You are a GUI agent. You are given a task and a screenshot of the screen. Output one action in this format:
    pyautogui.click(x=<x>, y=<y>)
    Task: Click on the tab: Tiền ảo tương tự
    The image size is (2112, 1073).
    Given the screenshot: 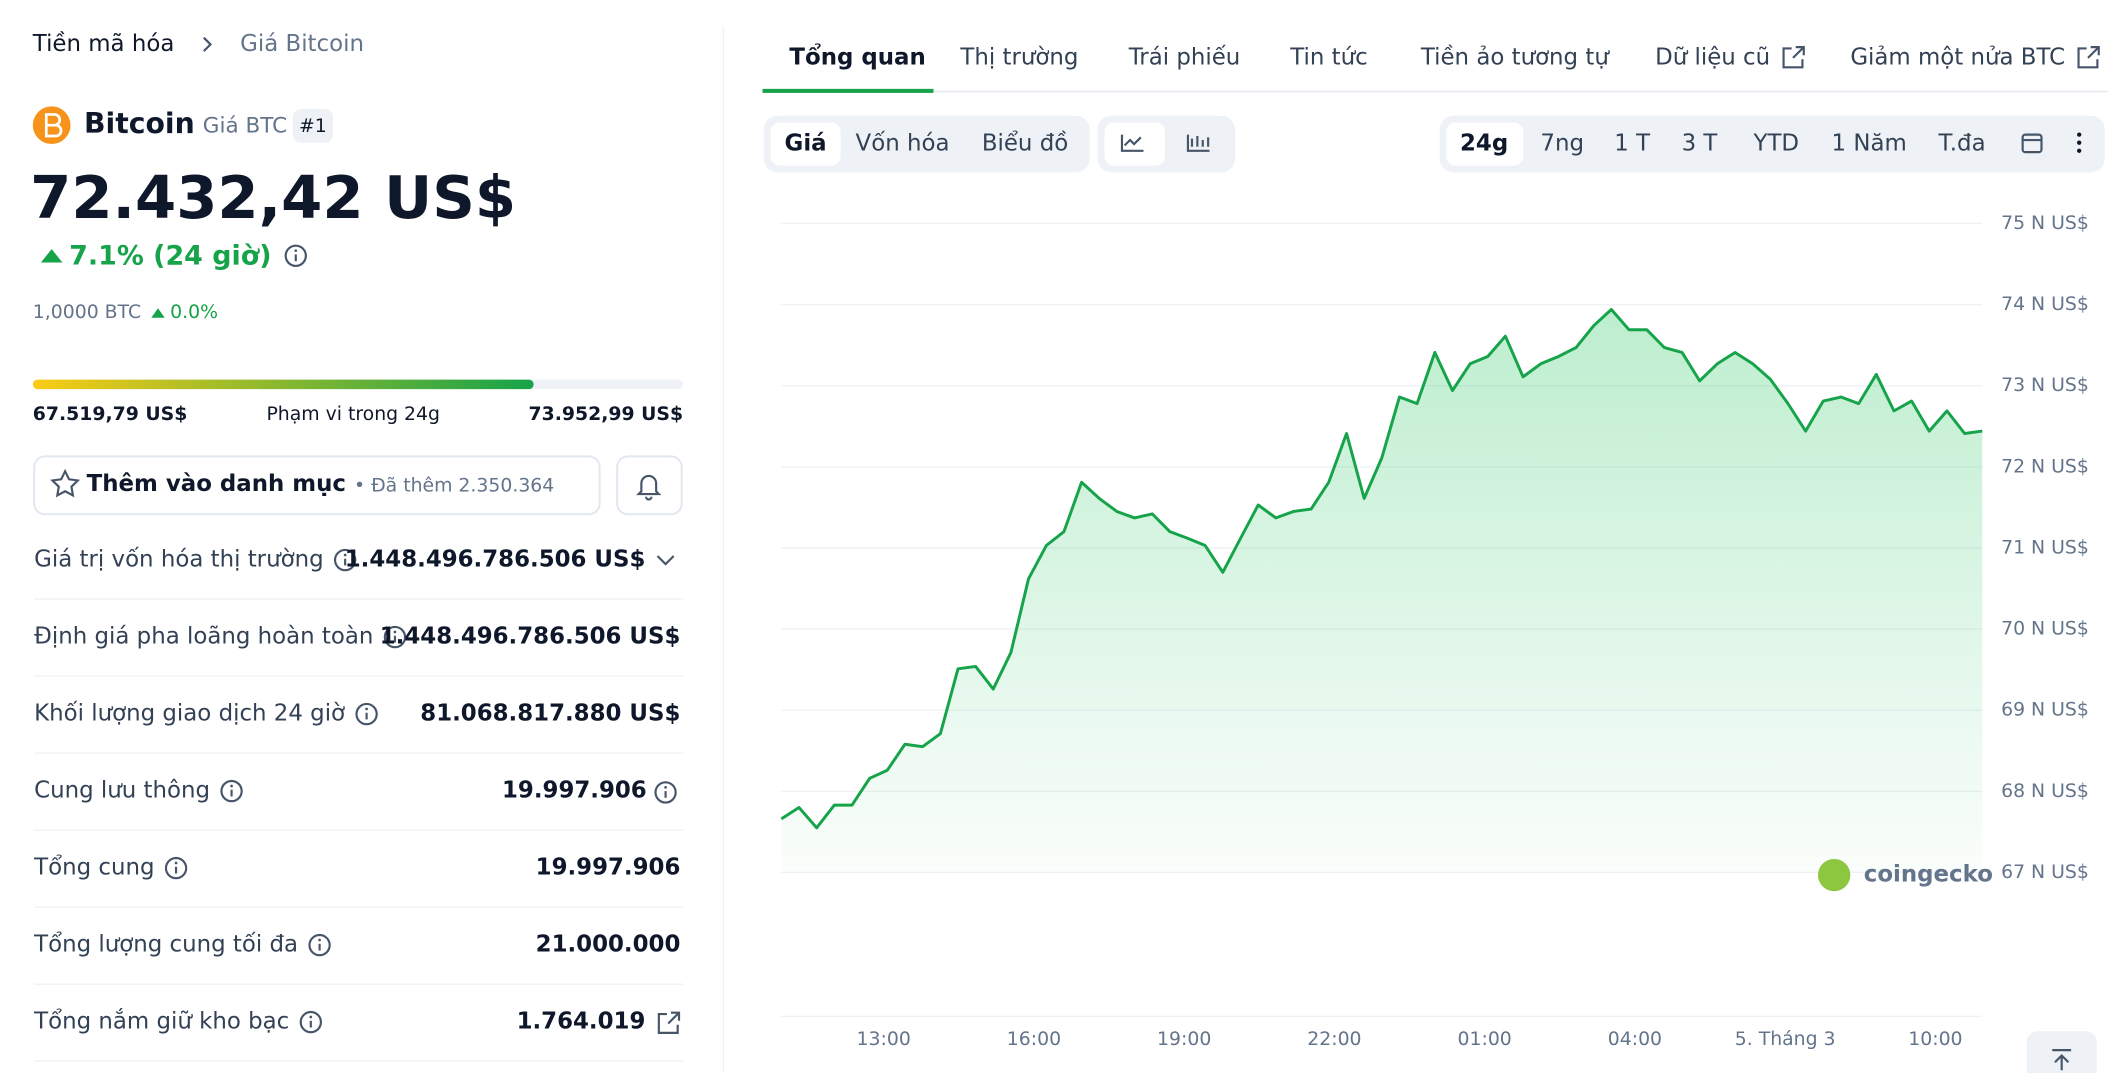 What is the action you would take?
    pyautogui.click(x=1515, y=57)
    